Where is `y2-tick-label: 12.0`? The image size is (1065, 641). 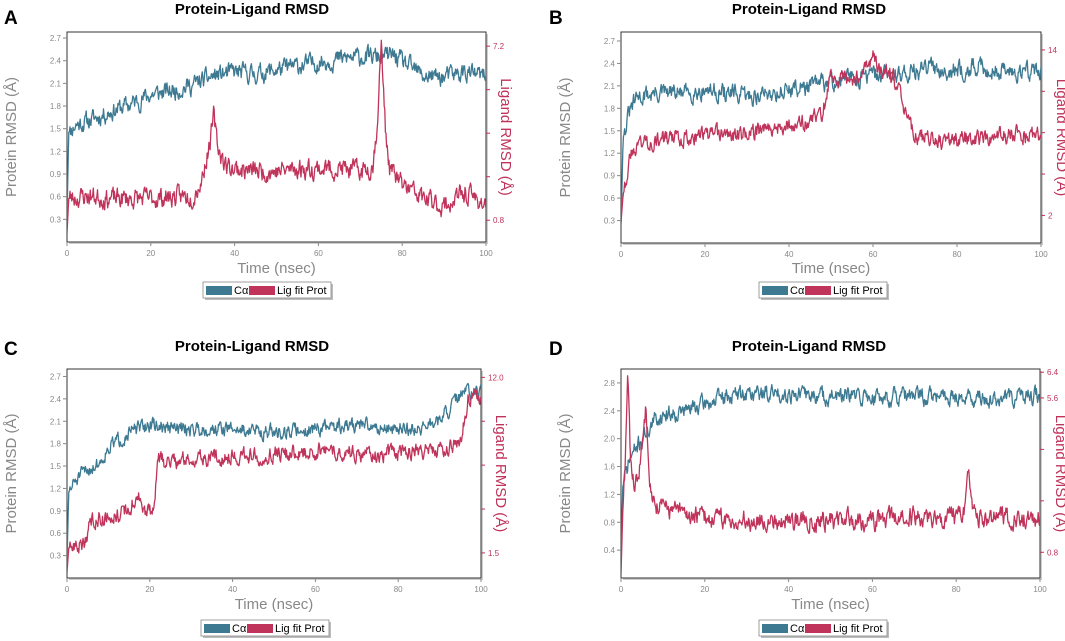
y2-tick-label: 12.0 is located at coordinates (496, 377).